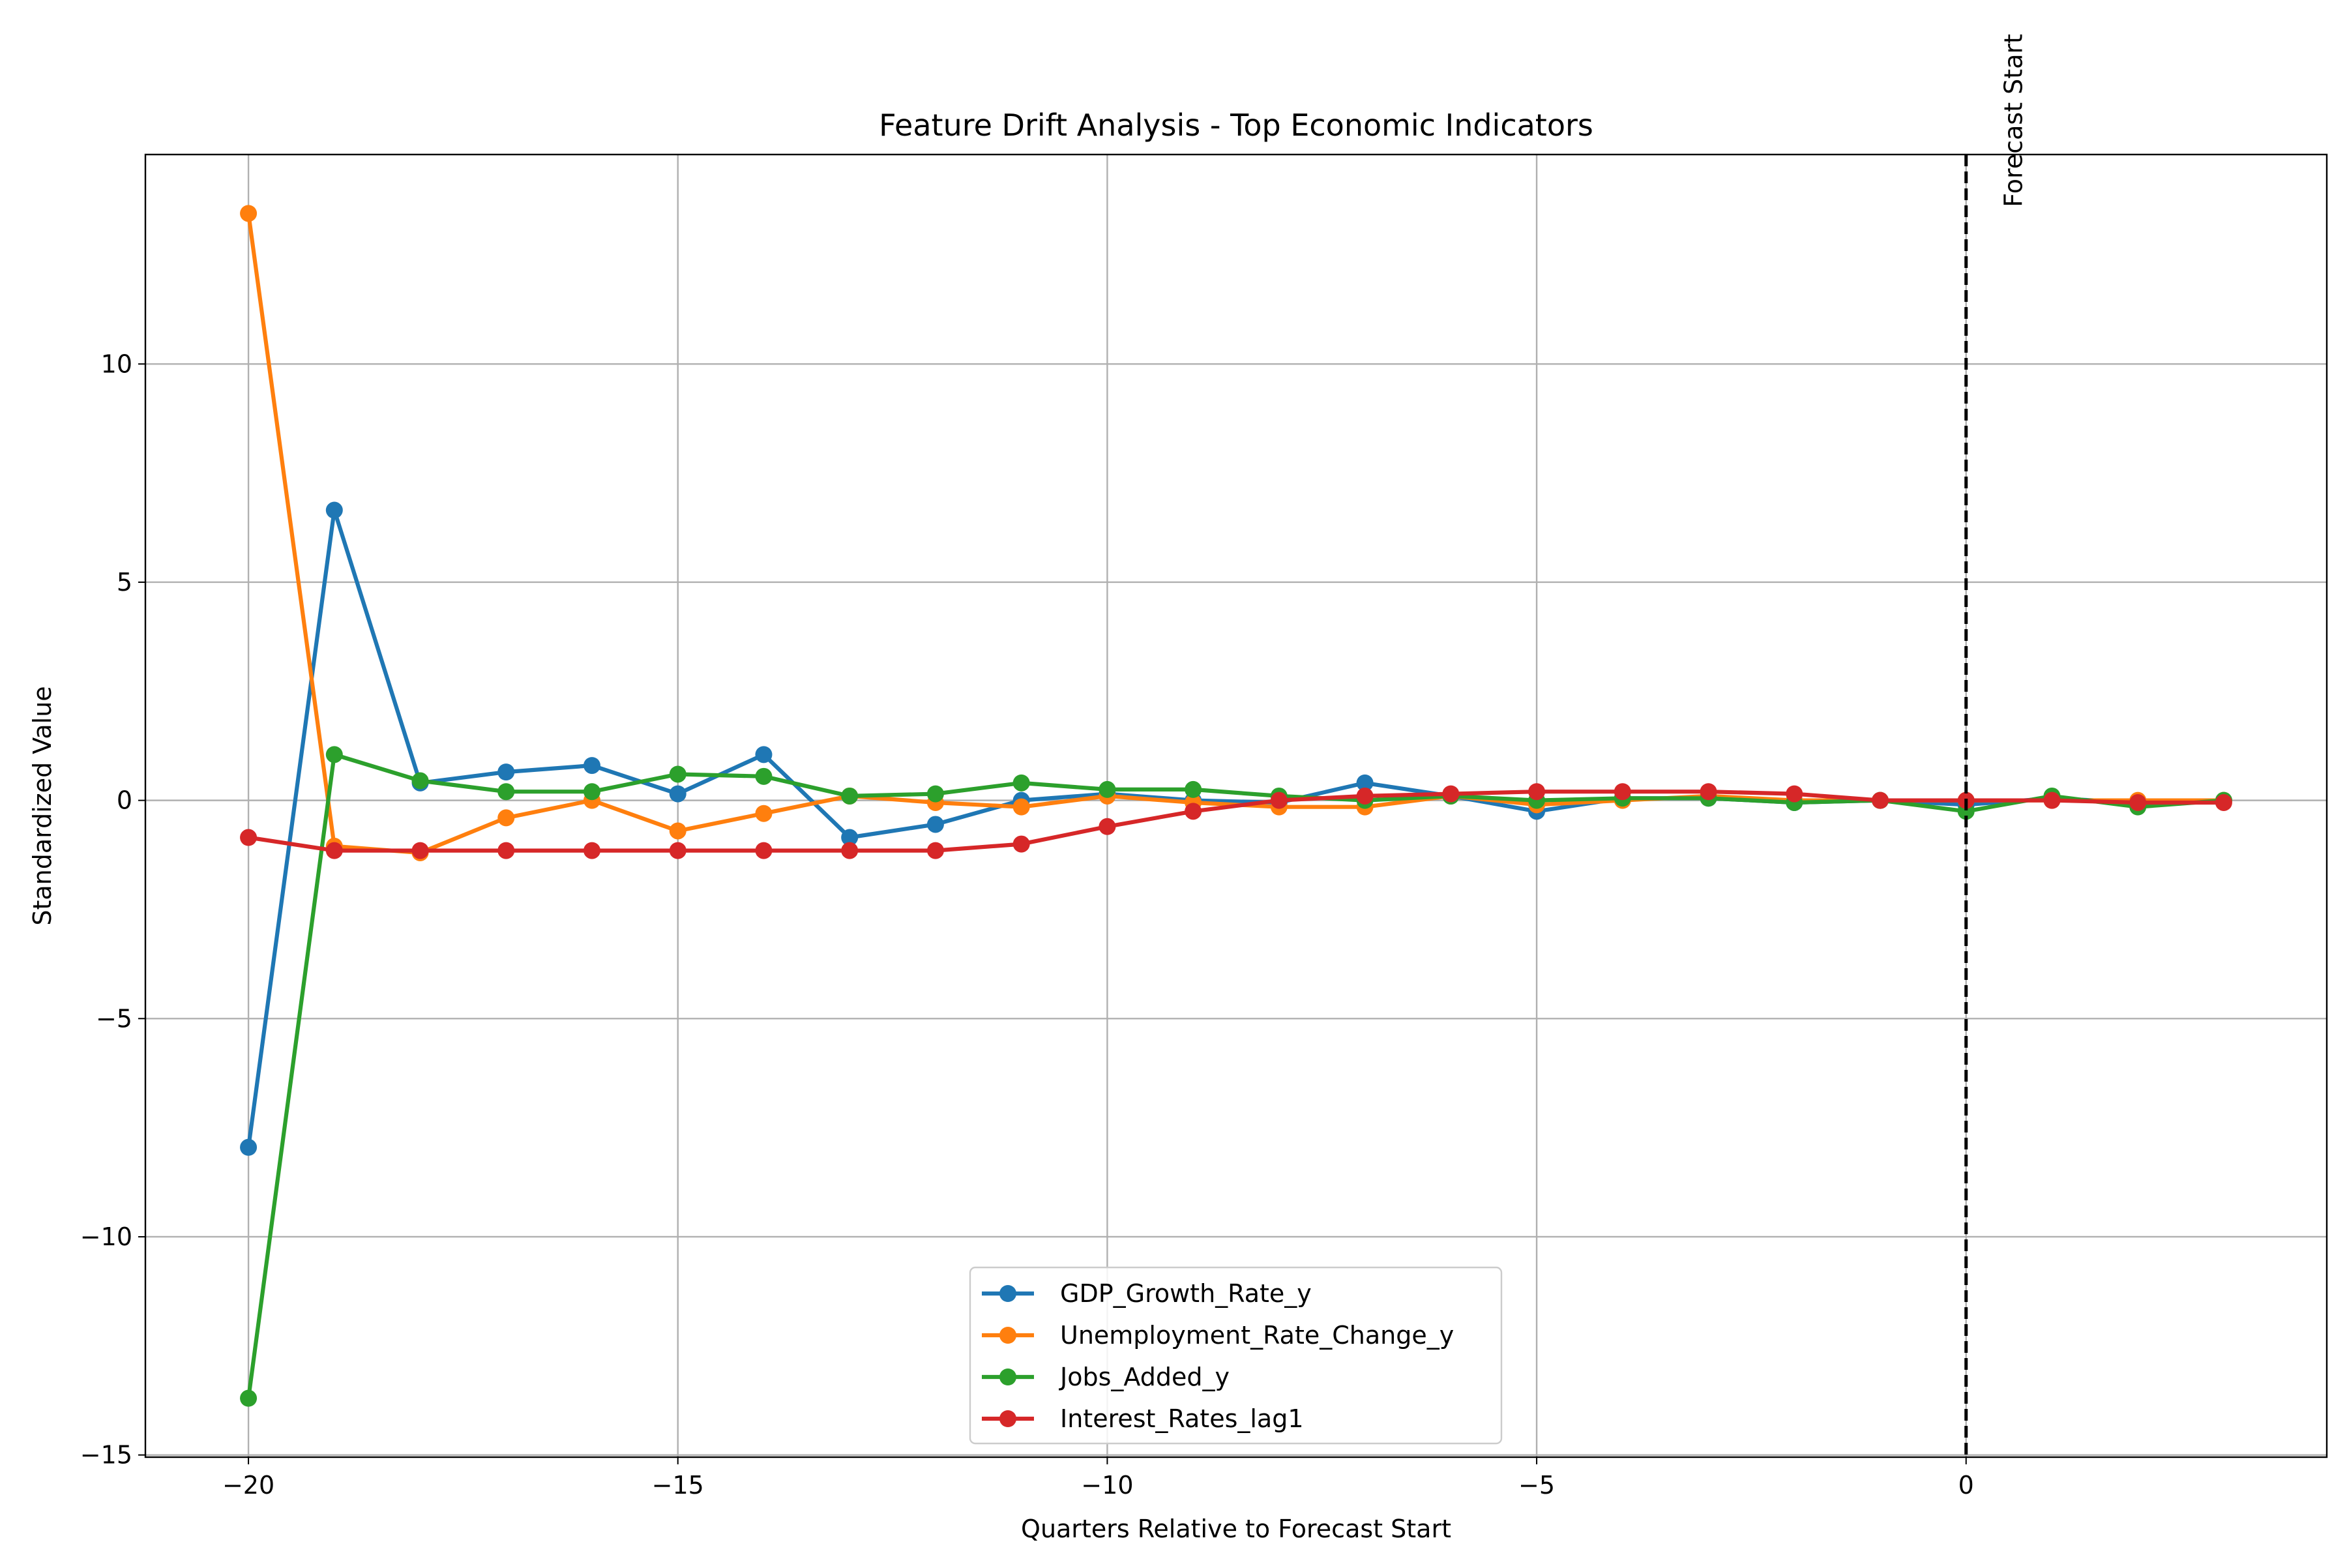 The height and width of the screenshot is (1568, 2347). Describe the element at coordinates (2014, 121) in the screenshot. I see `forecast-start-label: Forecast Start` at that location.